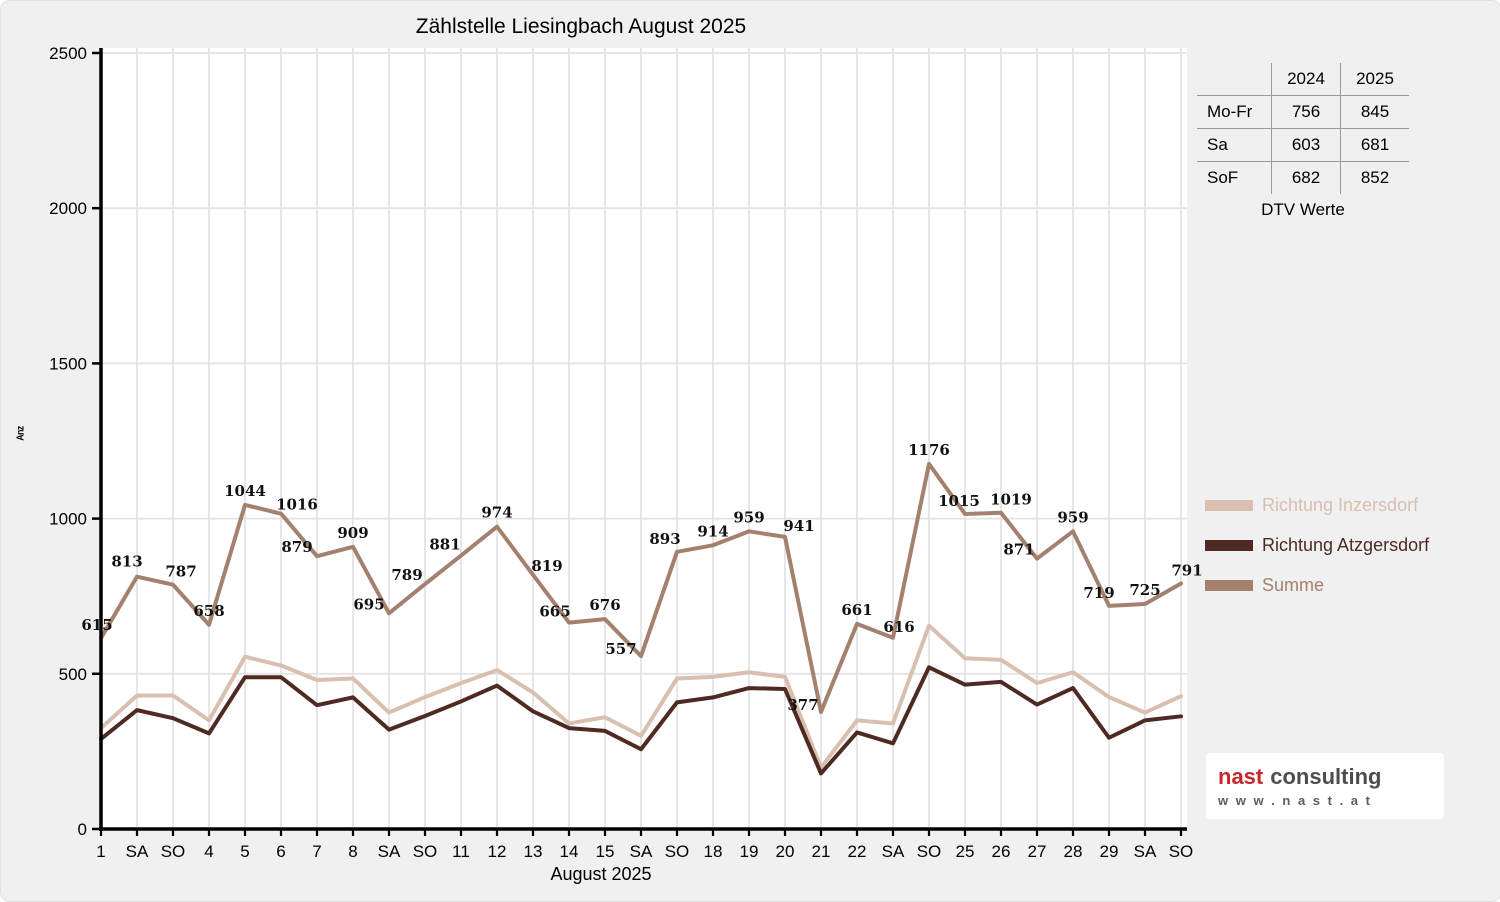  What do you see at coordinates (798, 526) in the screenshot?
I see `data-label: 941` at bounding box center [798, 526].